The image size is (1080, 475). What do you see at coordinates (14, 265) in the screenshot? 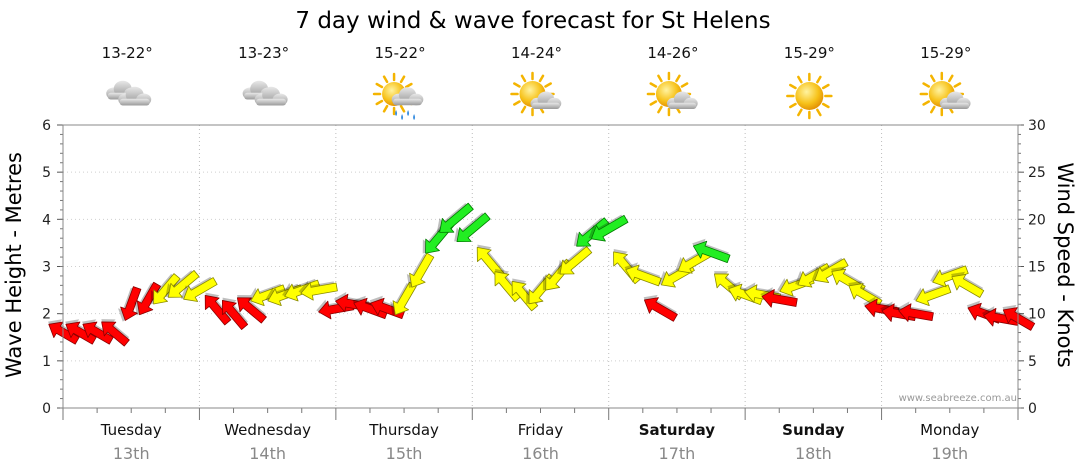
I see `left-axis-label: Wave Height - Metres` at bounding box center [14, 265].